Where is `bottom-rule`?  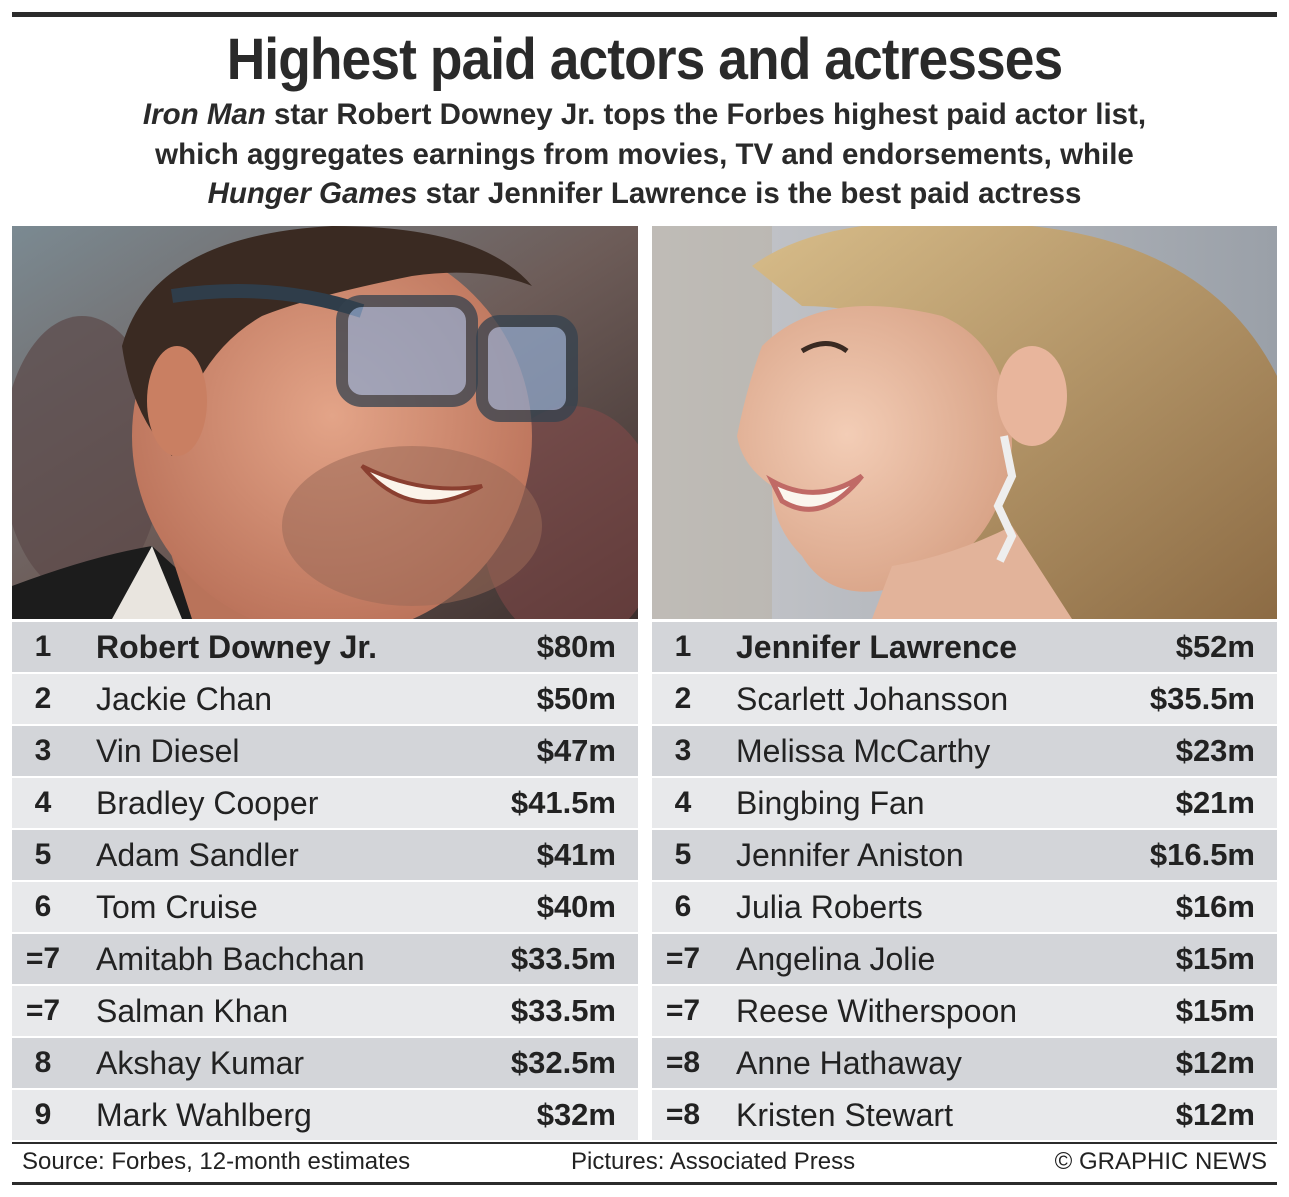
bottom-rule is located at coordinates (644, 1183).